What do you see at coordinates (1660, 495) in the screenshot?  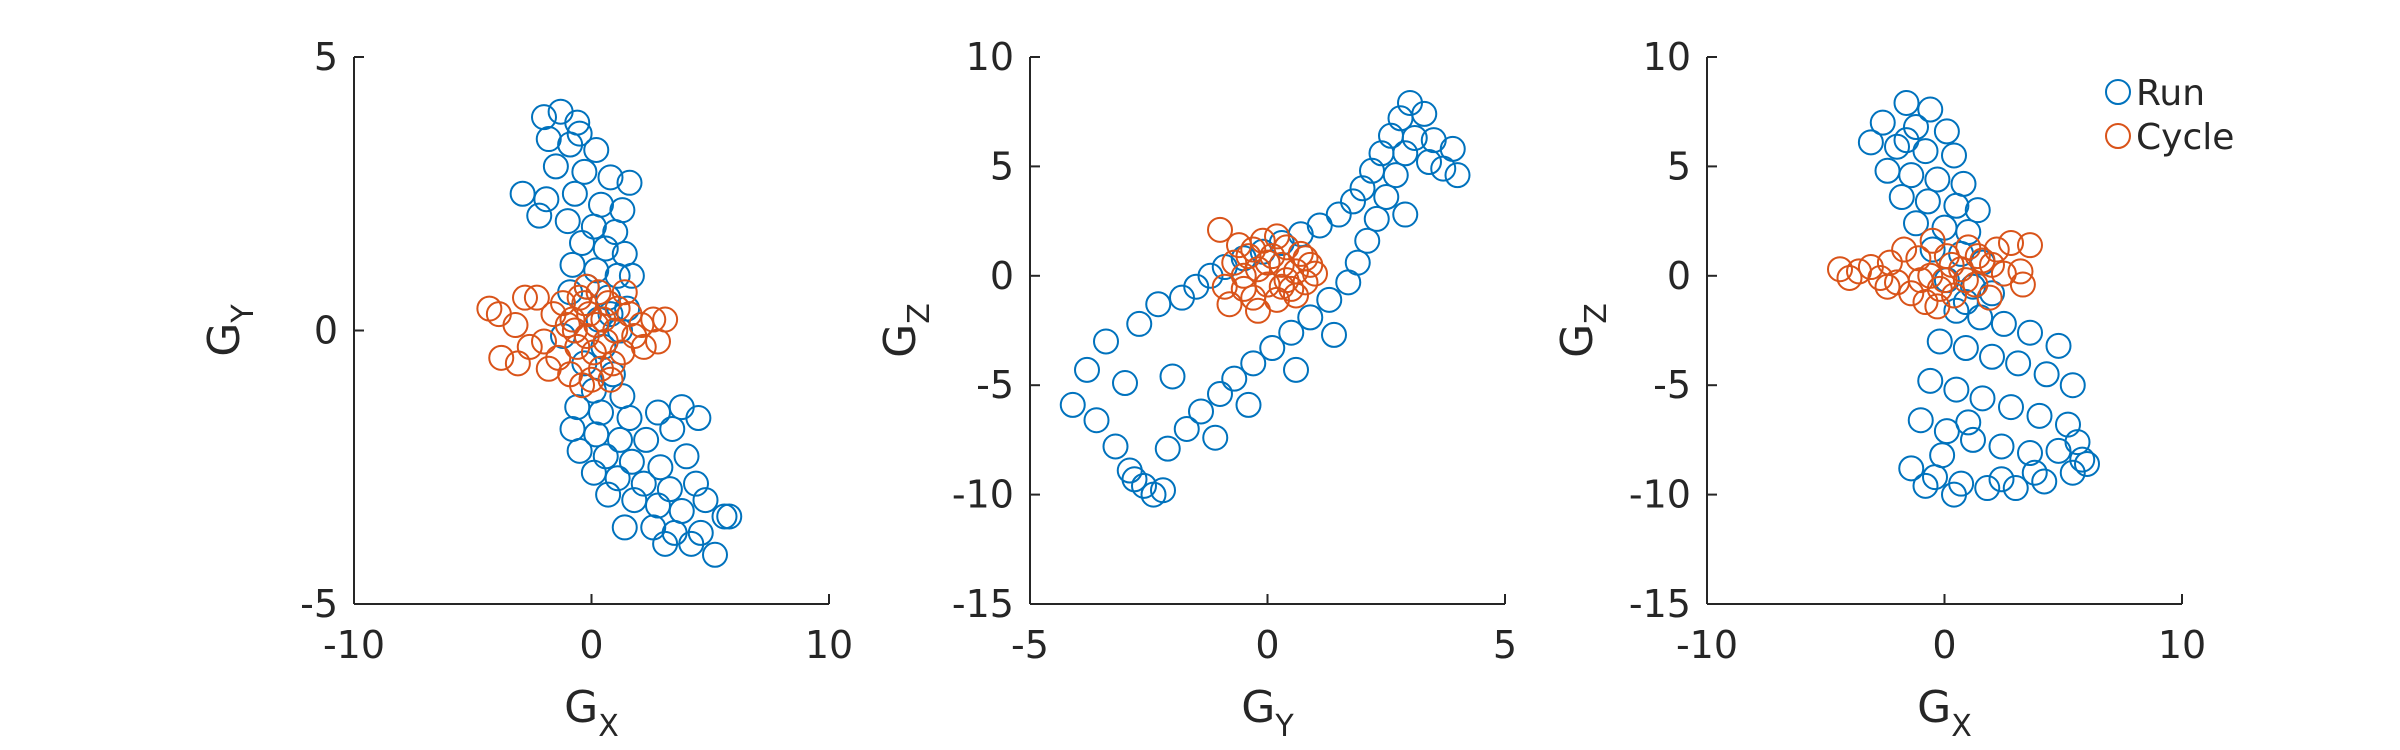 I see `y-tick-label: -10` at bounding box center [1660, 495].